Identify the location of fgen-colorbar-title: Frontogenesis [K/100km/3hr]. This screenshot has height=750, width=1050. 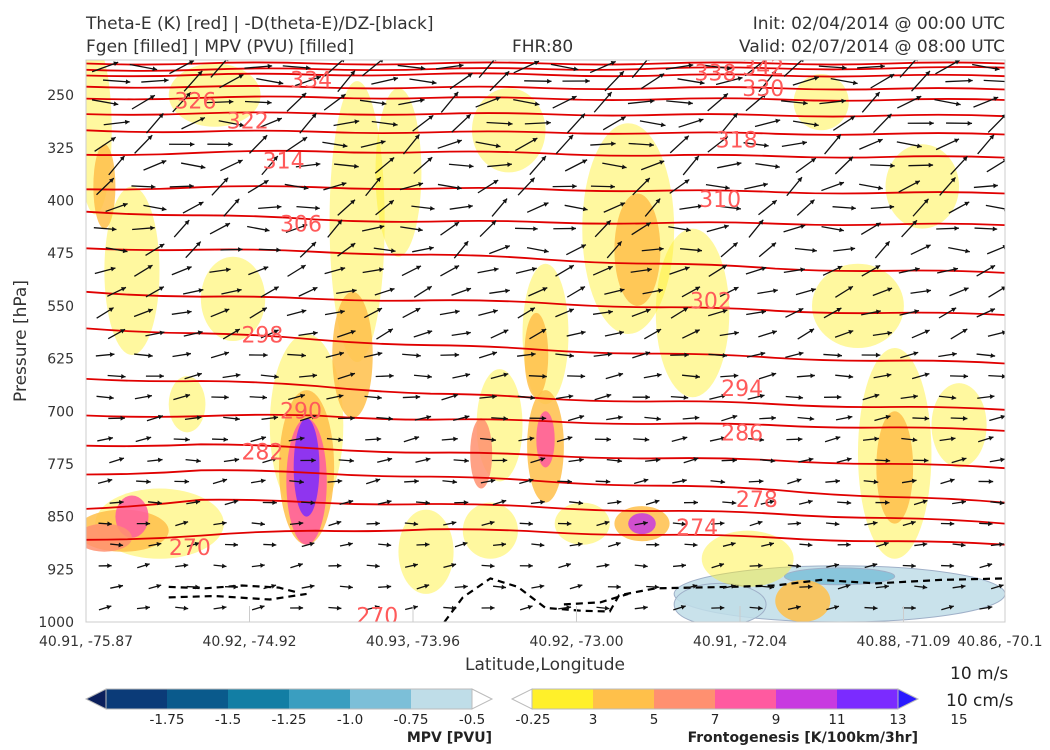
(803, 738).